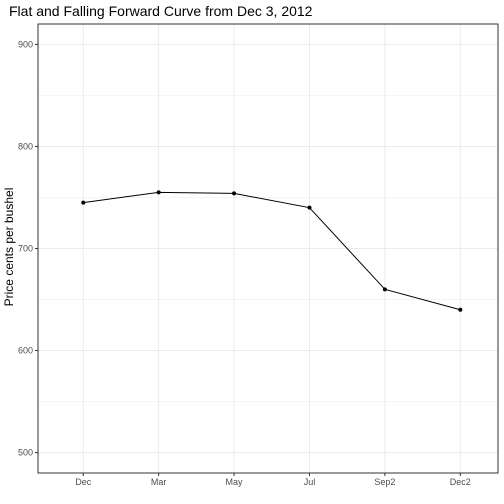  I want to click on y-axis-title: Price cents per bushel, so click(9, 247).